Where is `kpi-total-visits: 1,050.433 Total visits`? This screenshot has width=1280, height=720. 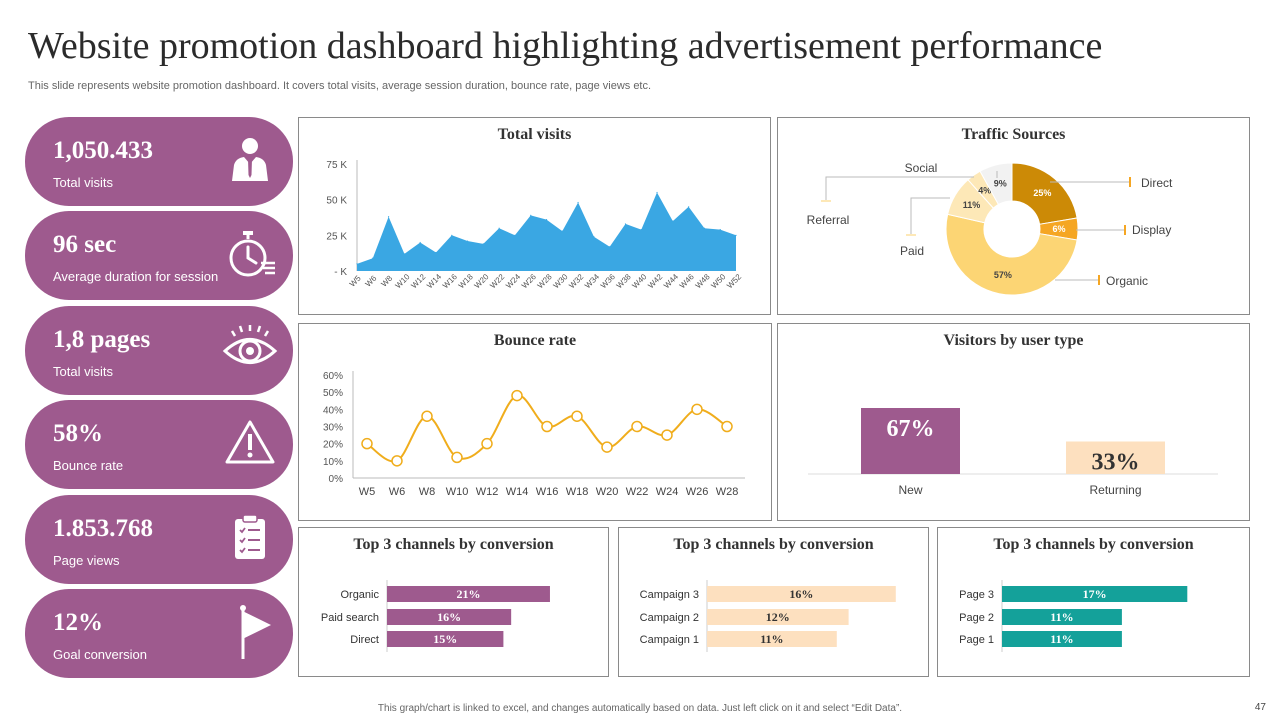
kpi-total-visits: 1,050.433 Total visits is located at coordinates (159, 161).